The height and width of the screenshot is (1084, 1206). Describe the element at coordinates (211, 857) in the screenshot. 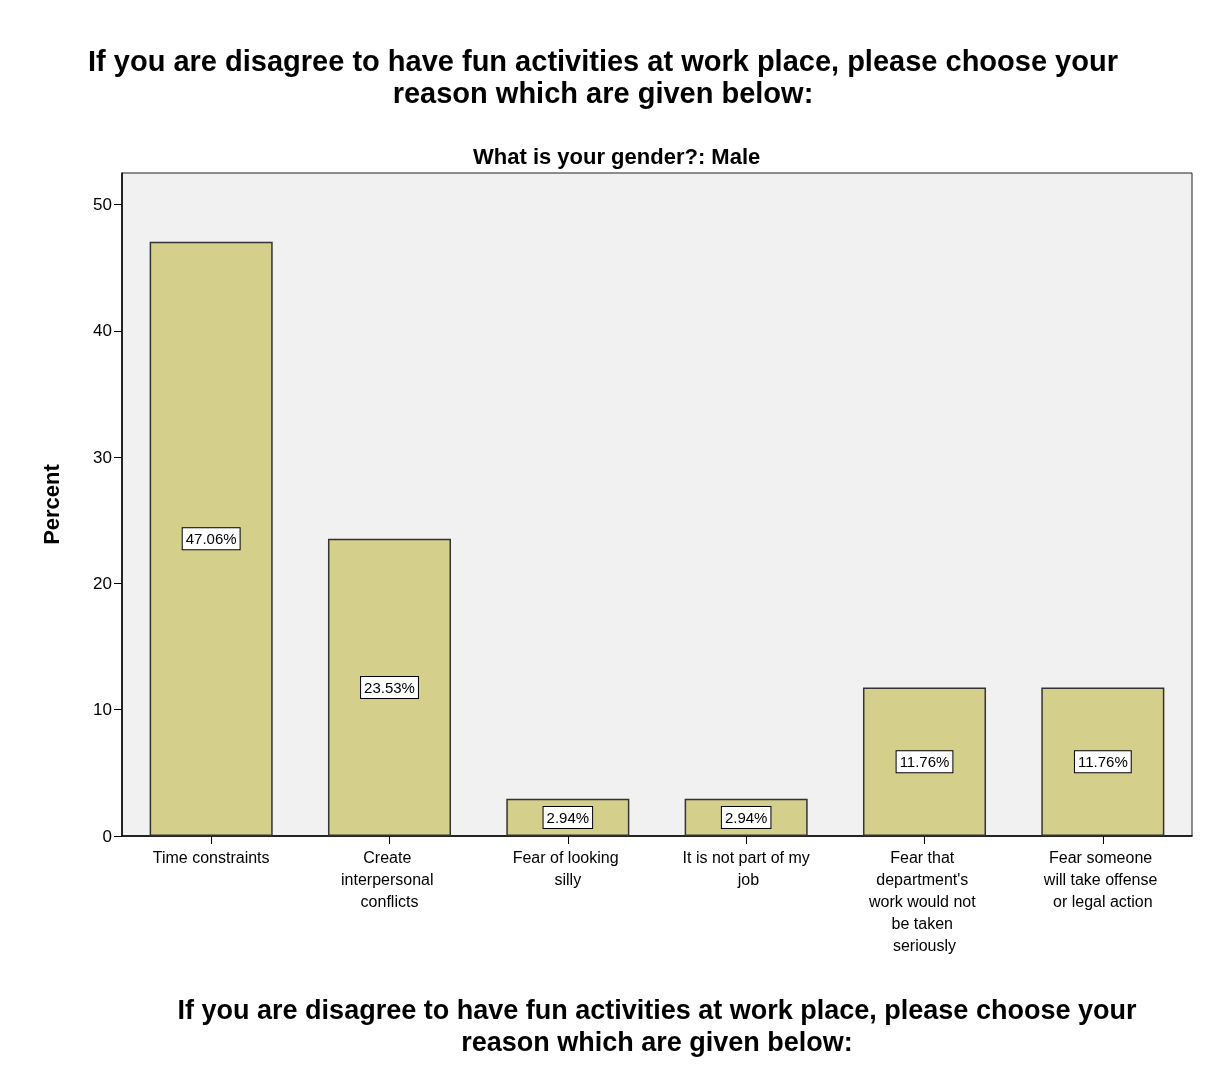

I see `x-tick-label: Time constraints` at that location.